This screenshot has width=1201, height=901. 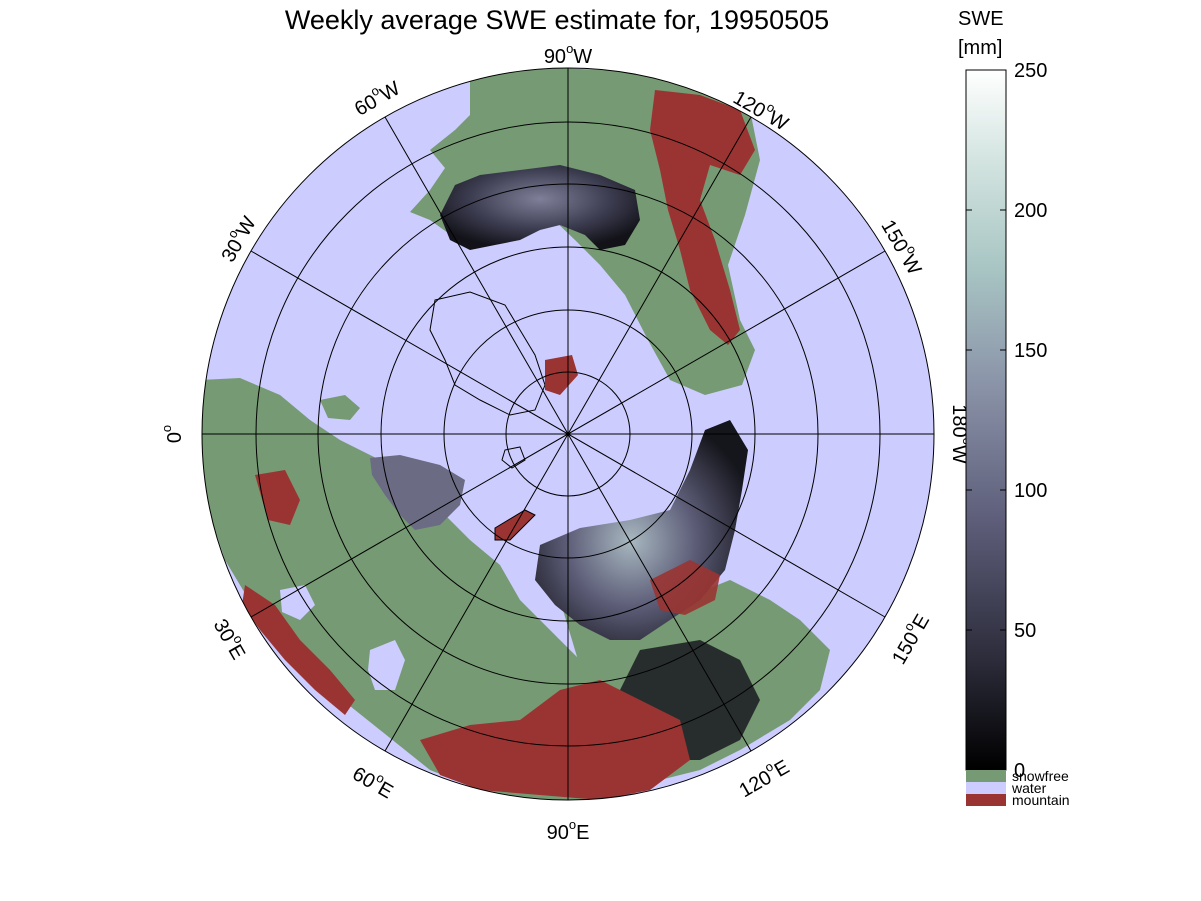 I want to click on colorbar-tick-label: 50, so click(x=1025, y=631).